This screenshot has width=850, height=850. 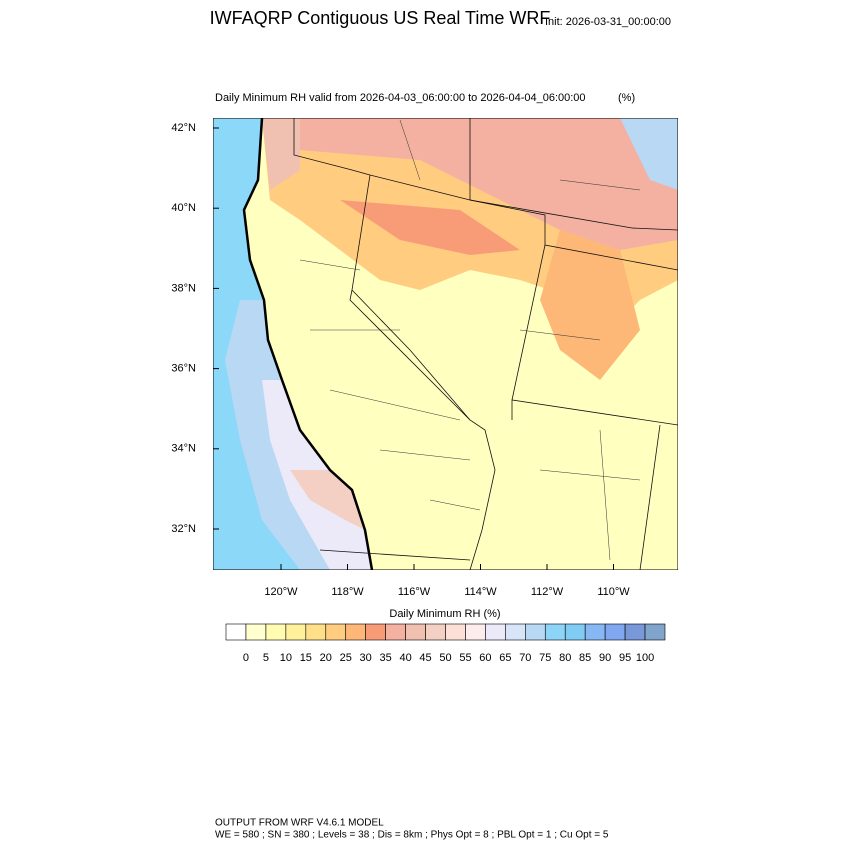 I want to click on lat-label: 36°N, so click(x=183, y=369).